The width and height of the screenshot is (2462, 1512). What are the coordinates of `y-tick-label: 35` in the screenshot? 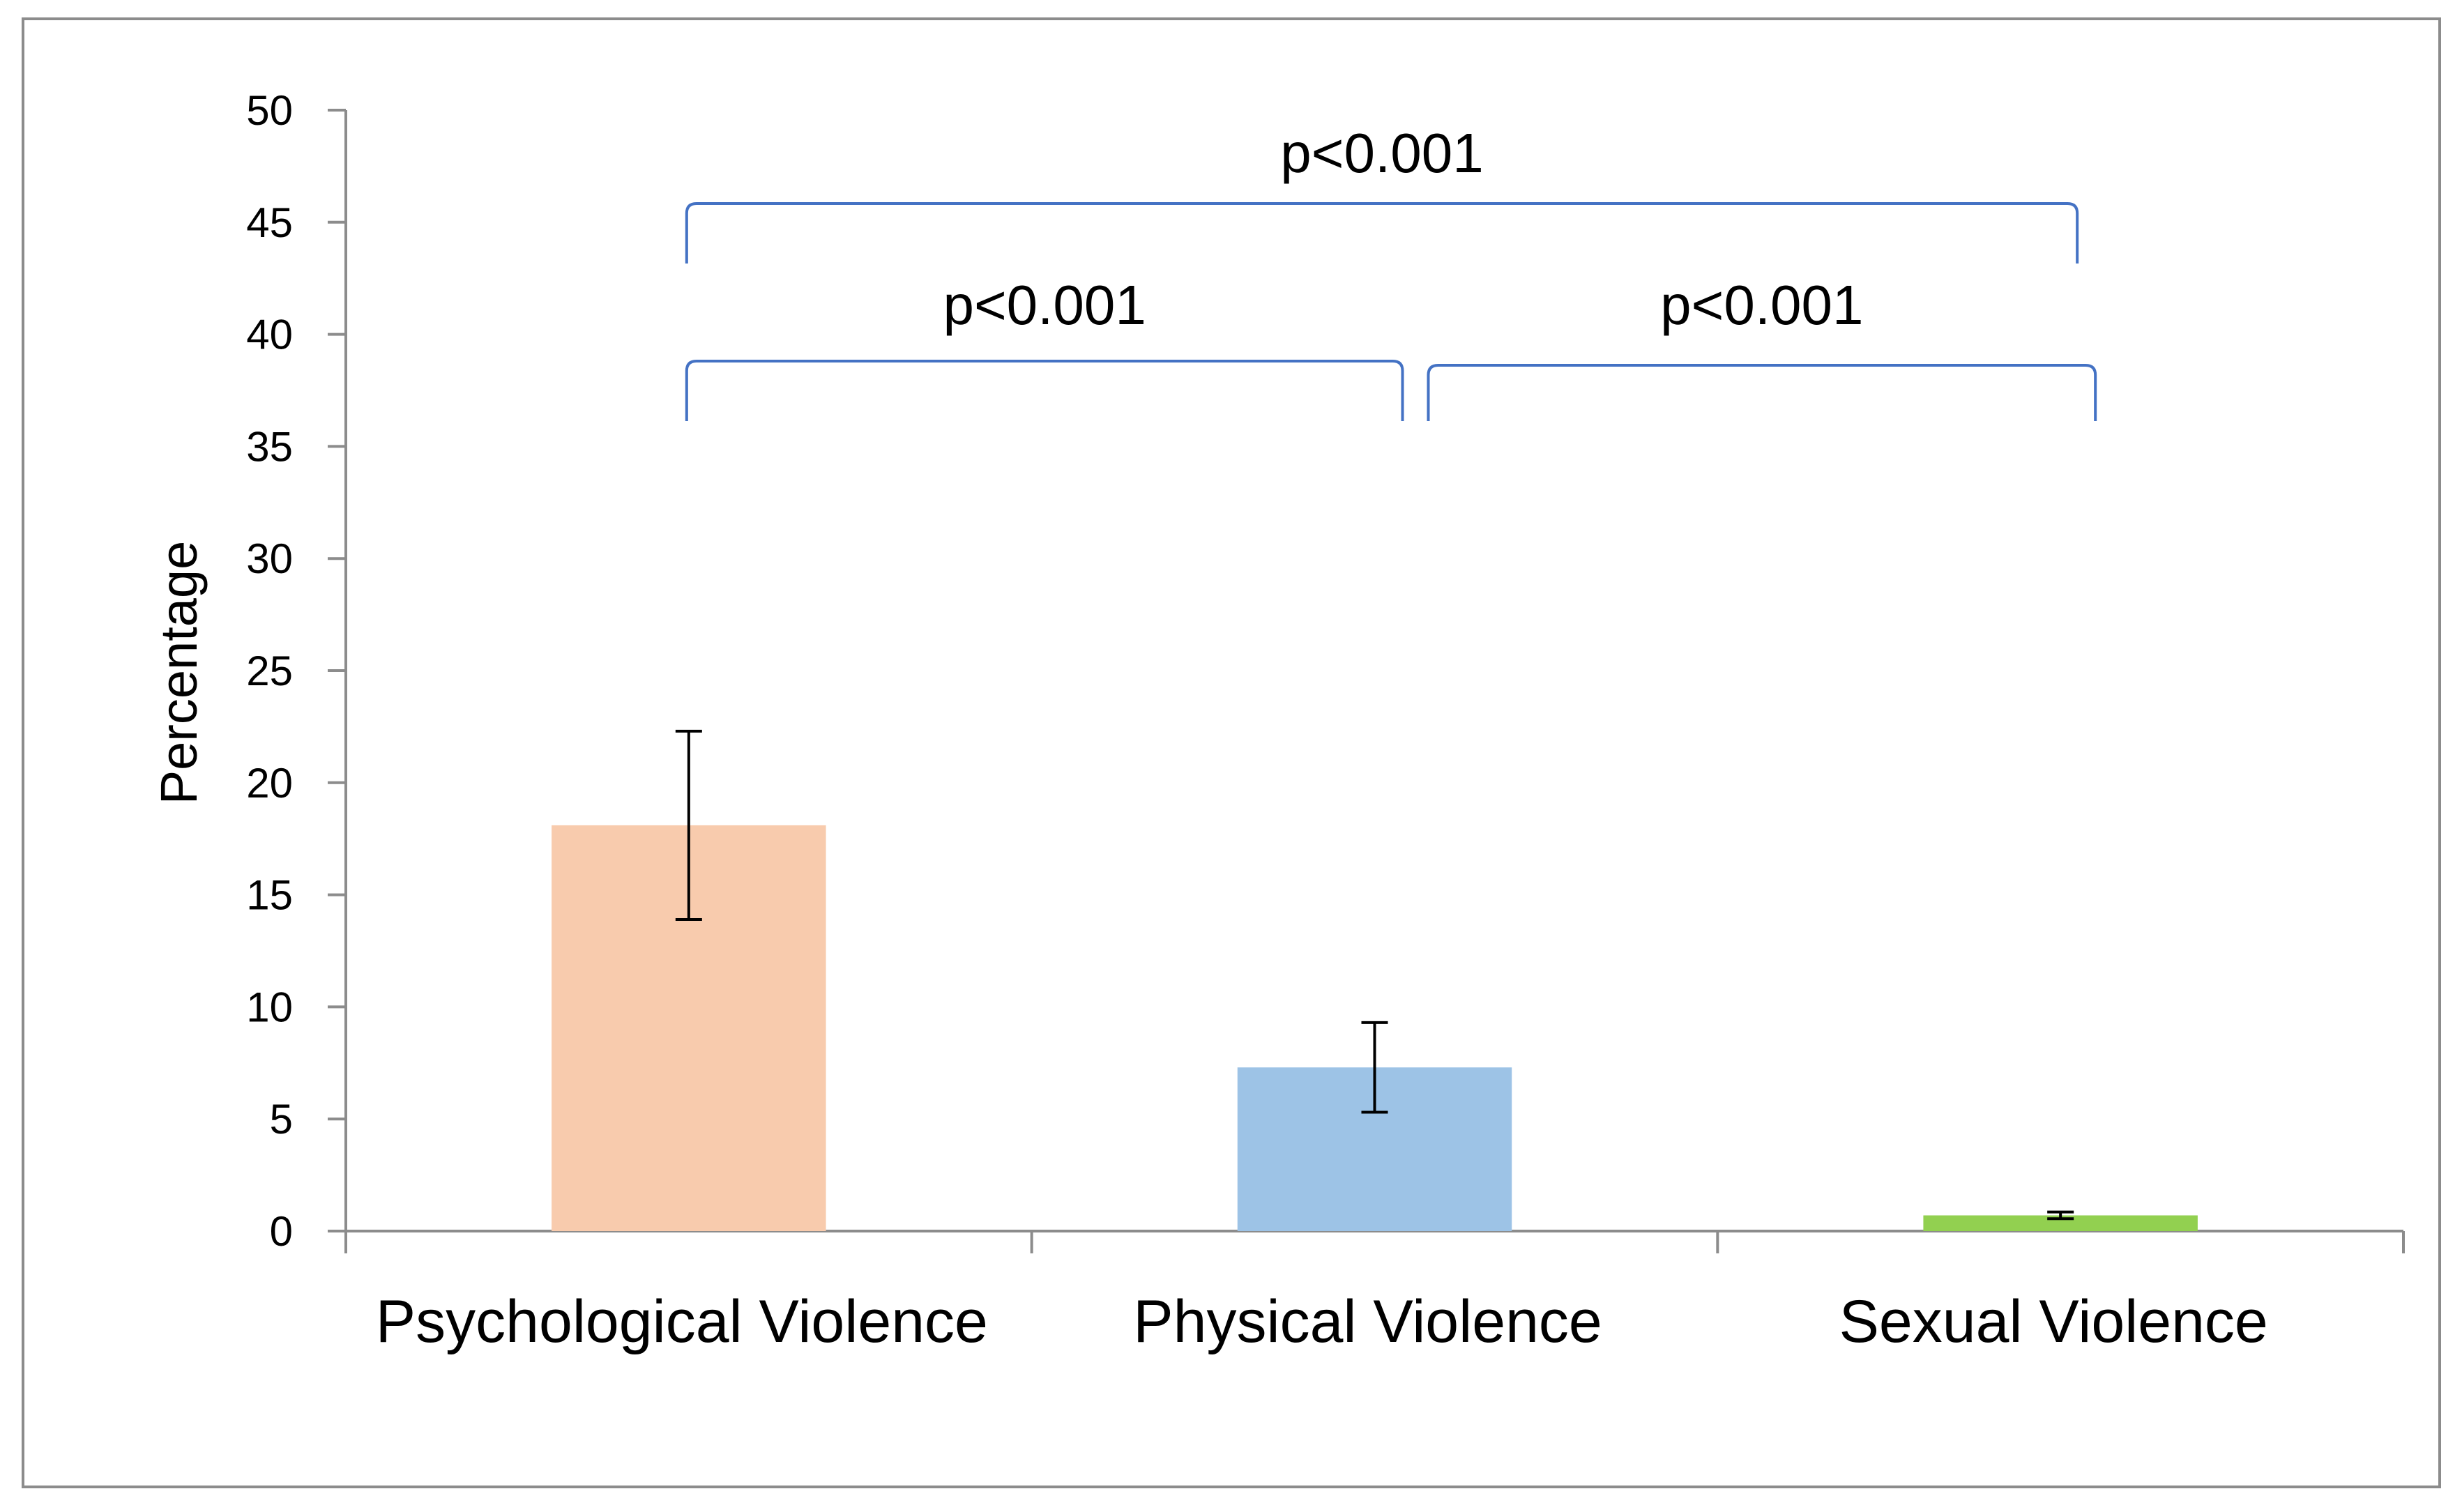 It's located at (269, 446).